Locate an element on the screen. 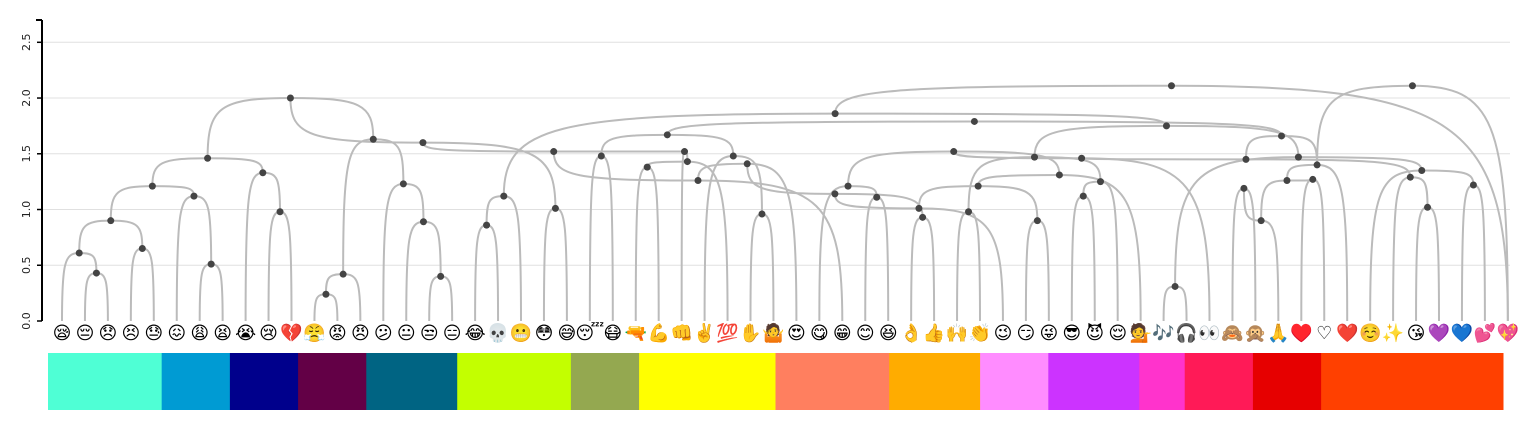 The height and width of the screenshot is (423, 1519). leaf-emoji: 😖 is located at coordinates (176, 333).